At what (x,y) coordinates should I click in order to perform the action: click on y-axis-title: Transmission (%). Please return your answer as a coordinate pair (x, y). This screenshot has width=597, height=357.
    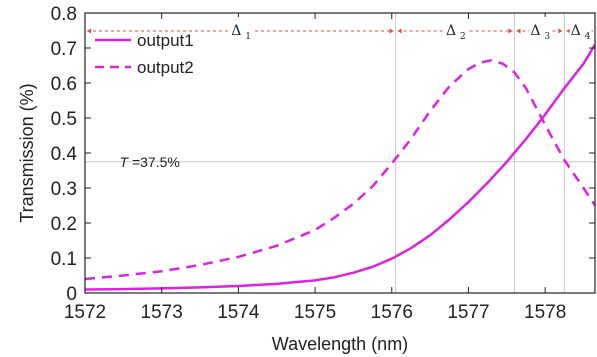
    Looking at the image, I should click on (27, 152).